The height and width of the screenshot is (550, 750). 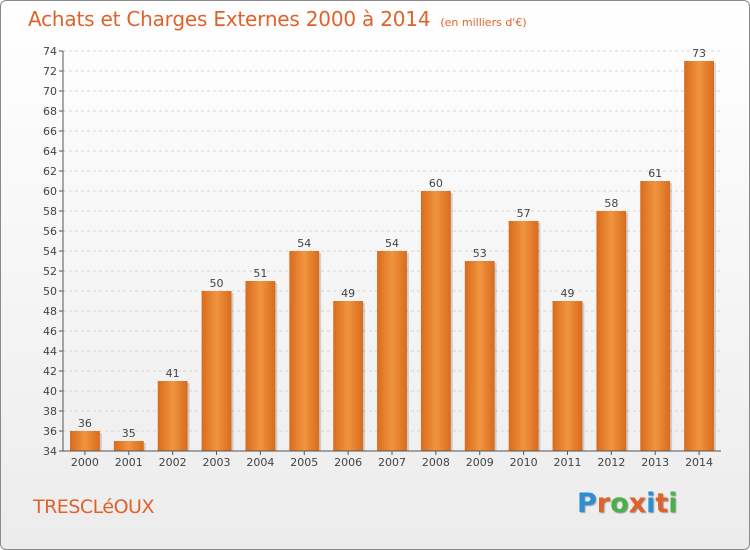 What do you see at coordinates (173, 373) in the screenshot?
I see `bar-value-label: 41` at bounding box center [173, 373].